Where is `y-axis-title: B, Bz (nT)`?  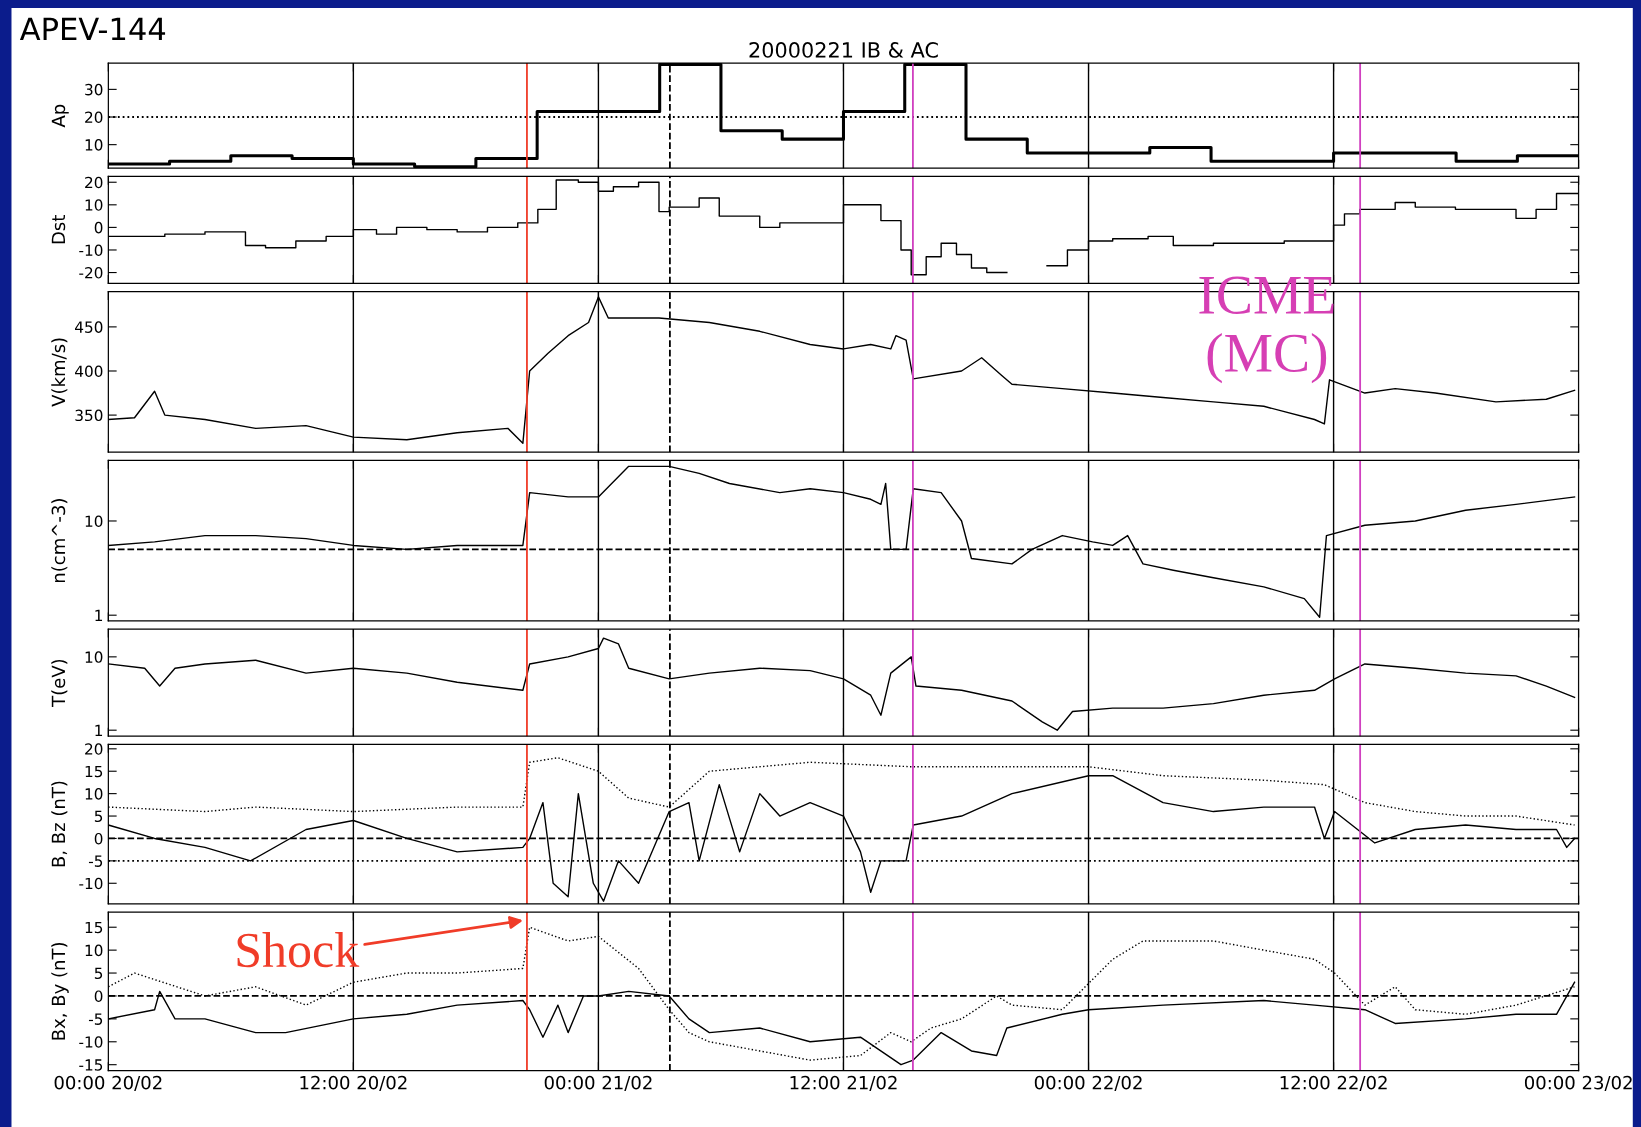 y-axis-title: B, Bz (nT) is located at coordinates (59, 824).